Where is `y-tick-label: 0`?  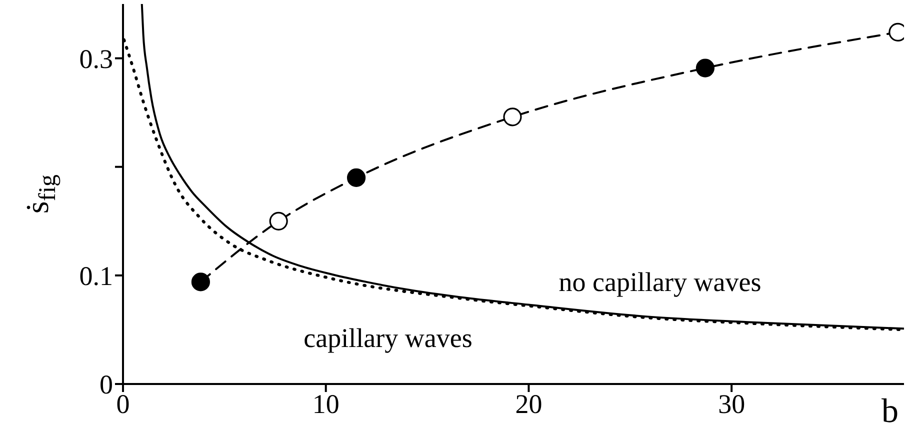
y-tick-label: 0 is located at coordinates (106, 385).